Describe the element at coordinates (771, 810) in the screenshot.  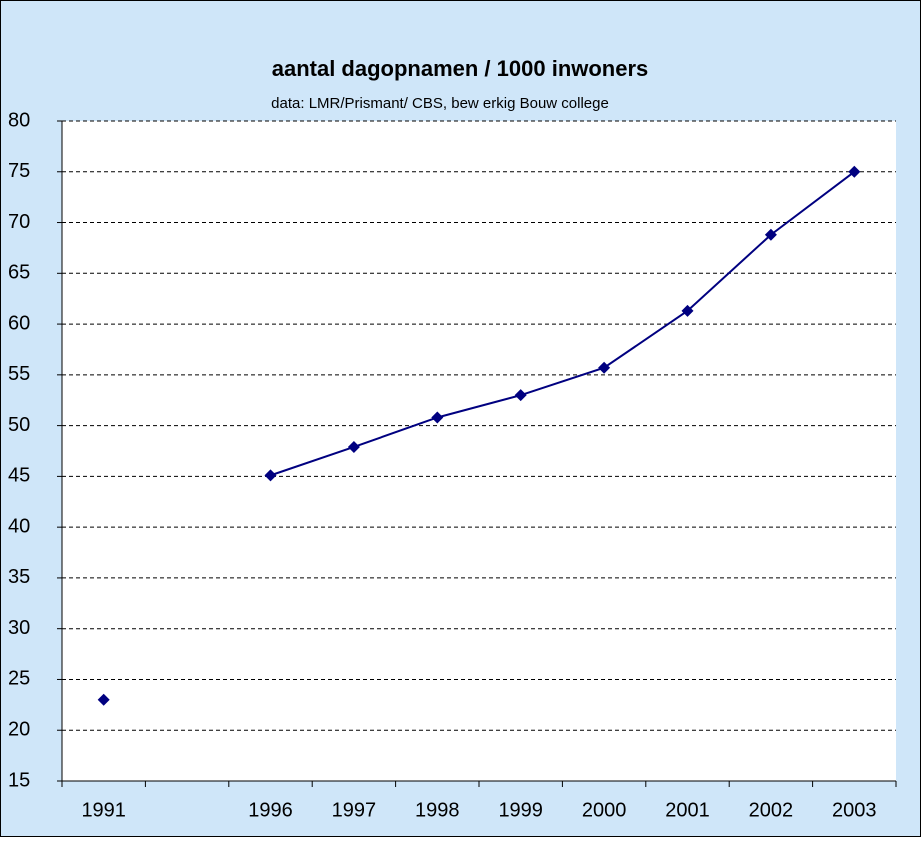
I see `x-tick-label: 2002` at that location.